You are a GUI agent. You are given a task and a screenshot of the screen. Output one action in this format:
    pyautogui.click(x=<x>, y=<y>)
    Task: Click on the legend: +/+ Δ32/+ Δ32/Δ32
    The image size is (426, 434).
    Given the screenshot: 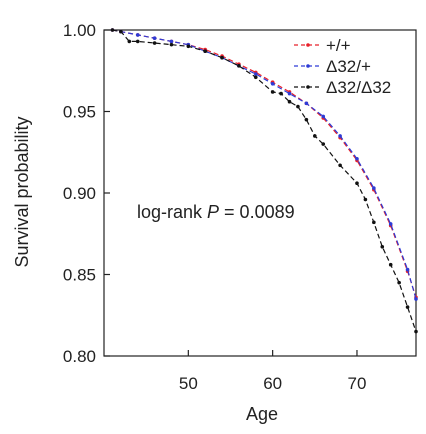 What is the action you would take?
    pyautogui.click(x=342, y=66)
    